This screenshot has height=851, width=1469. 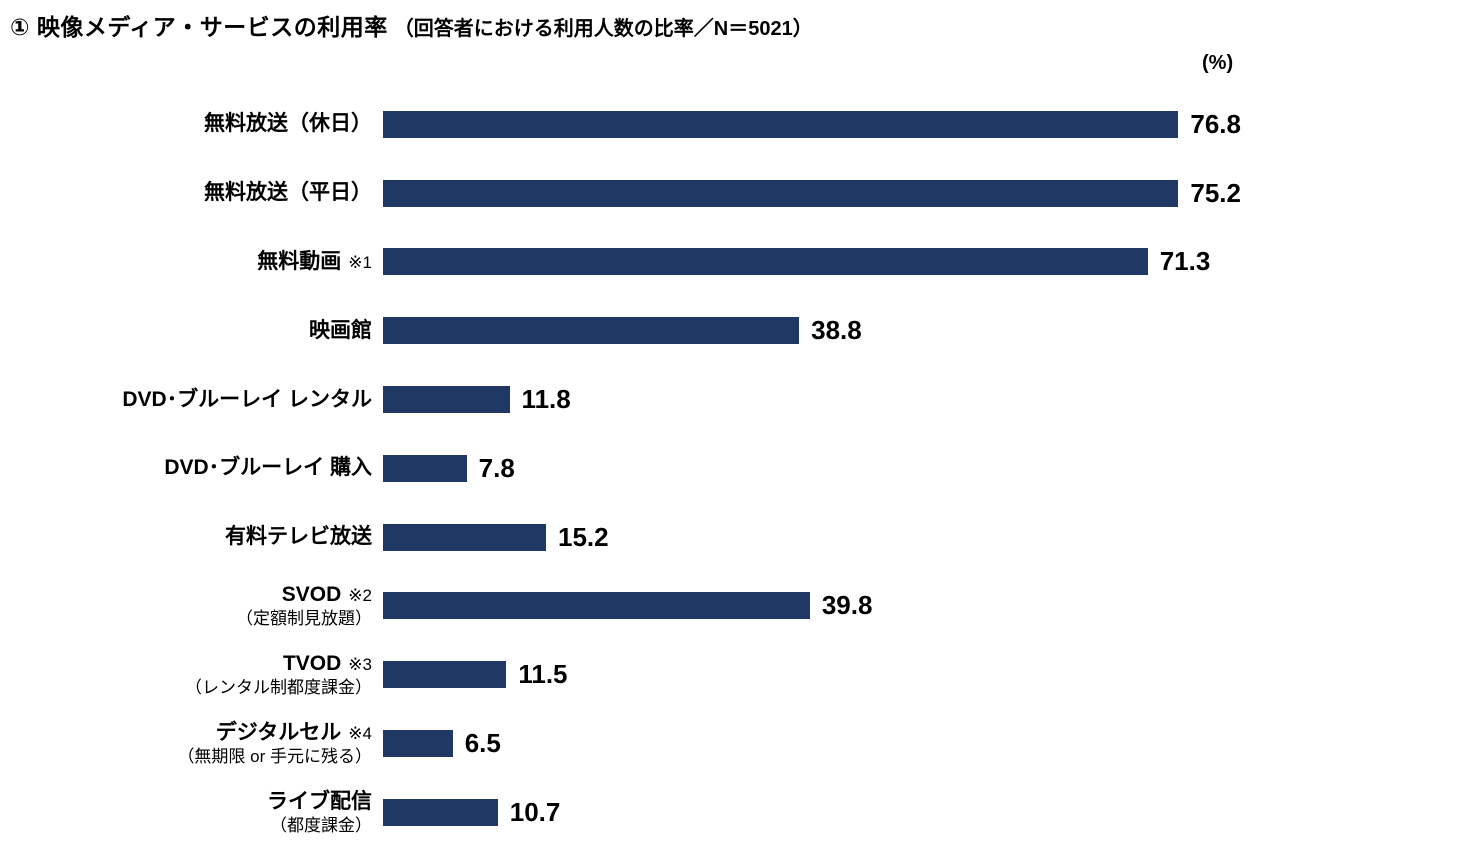 I want to click on chart-row: 無料放送（休日） 76.8, so click(x=734, y=124).